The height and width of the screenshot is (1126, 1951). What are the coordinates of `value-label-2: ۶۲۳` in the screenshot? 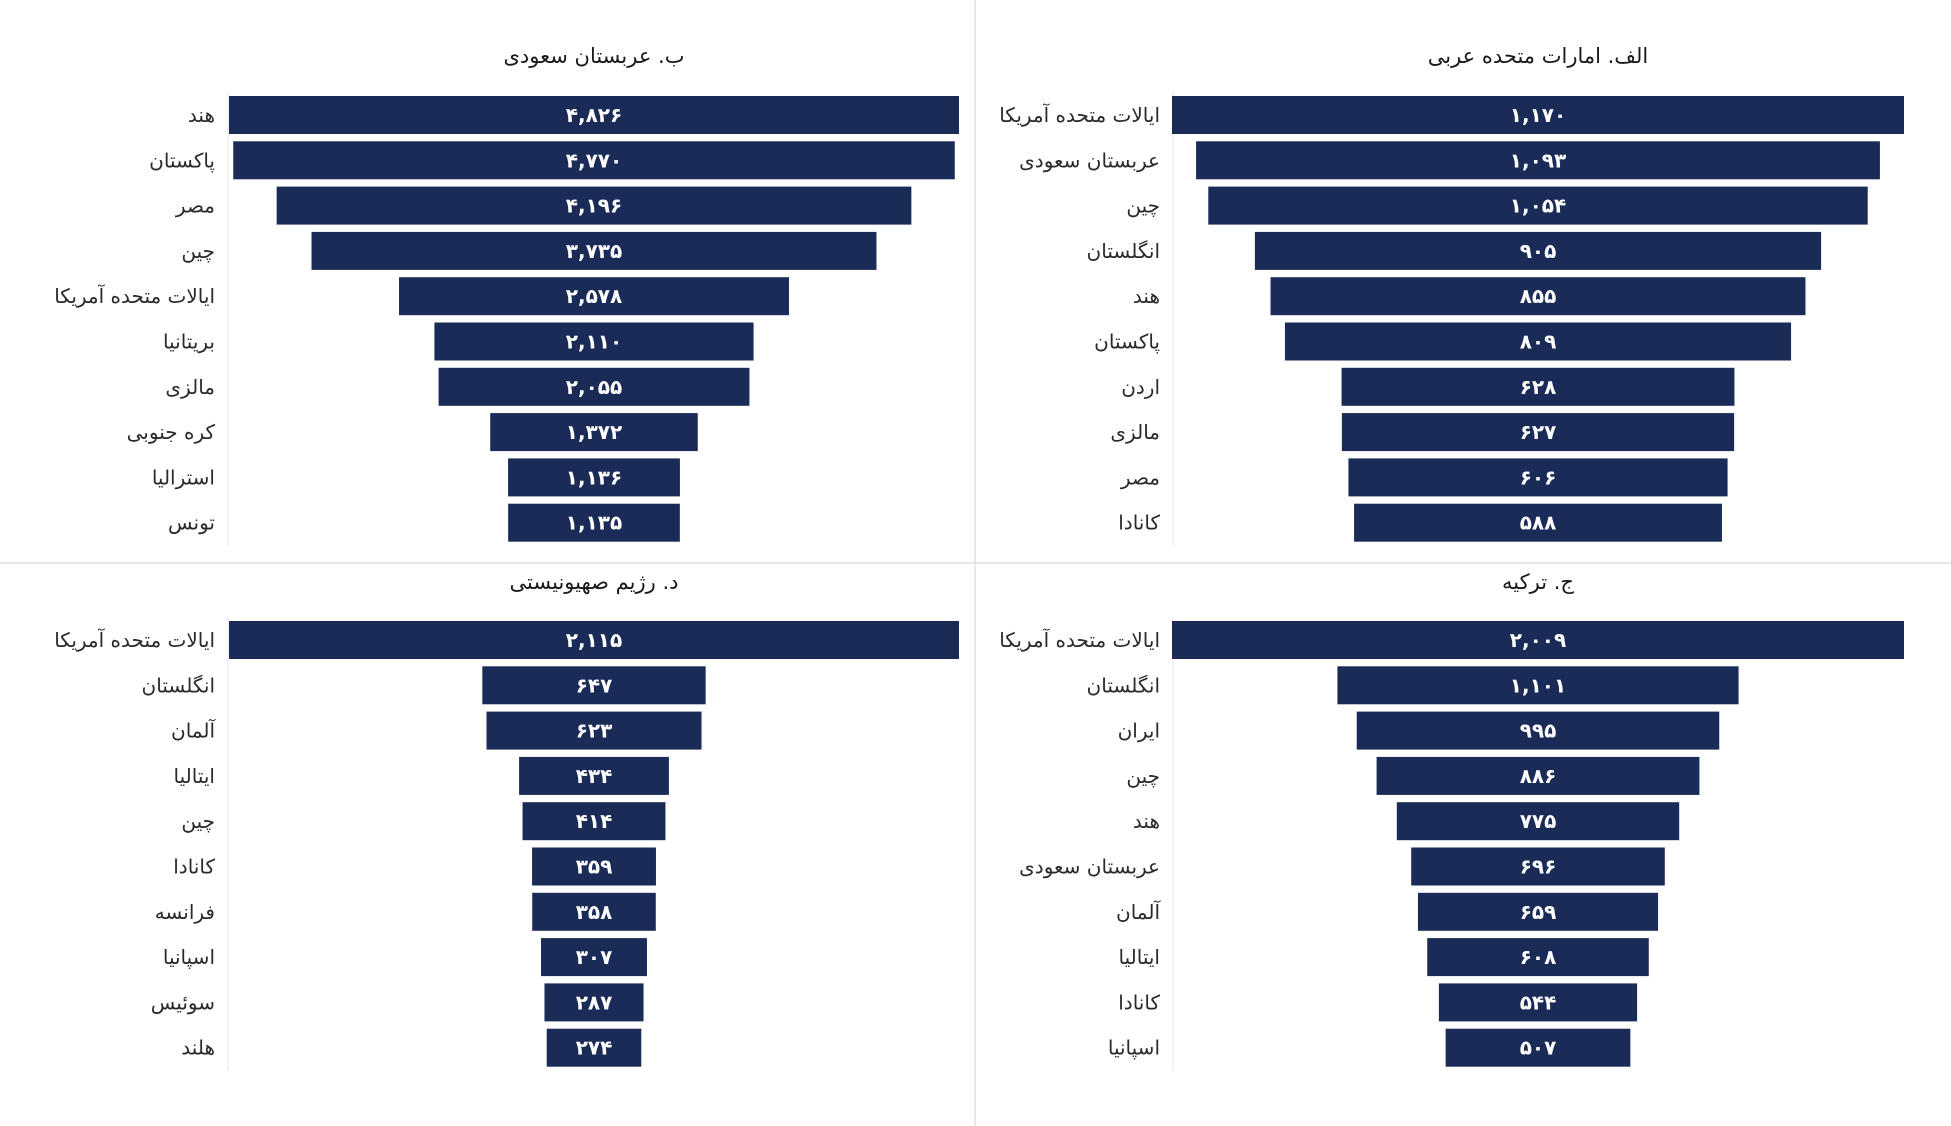 It's located at (594, 731).